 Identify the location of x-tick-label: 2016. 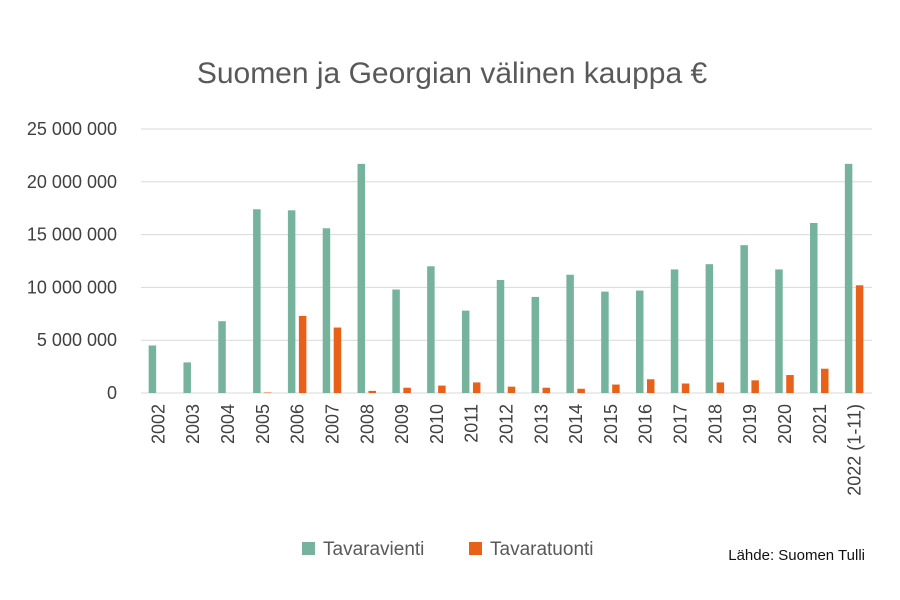
(646, 424).